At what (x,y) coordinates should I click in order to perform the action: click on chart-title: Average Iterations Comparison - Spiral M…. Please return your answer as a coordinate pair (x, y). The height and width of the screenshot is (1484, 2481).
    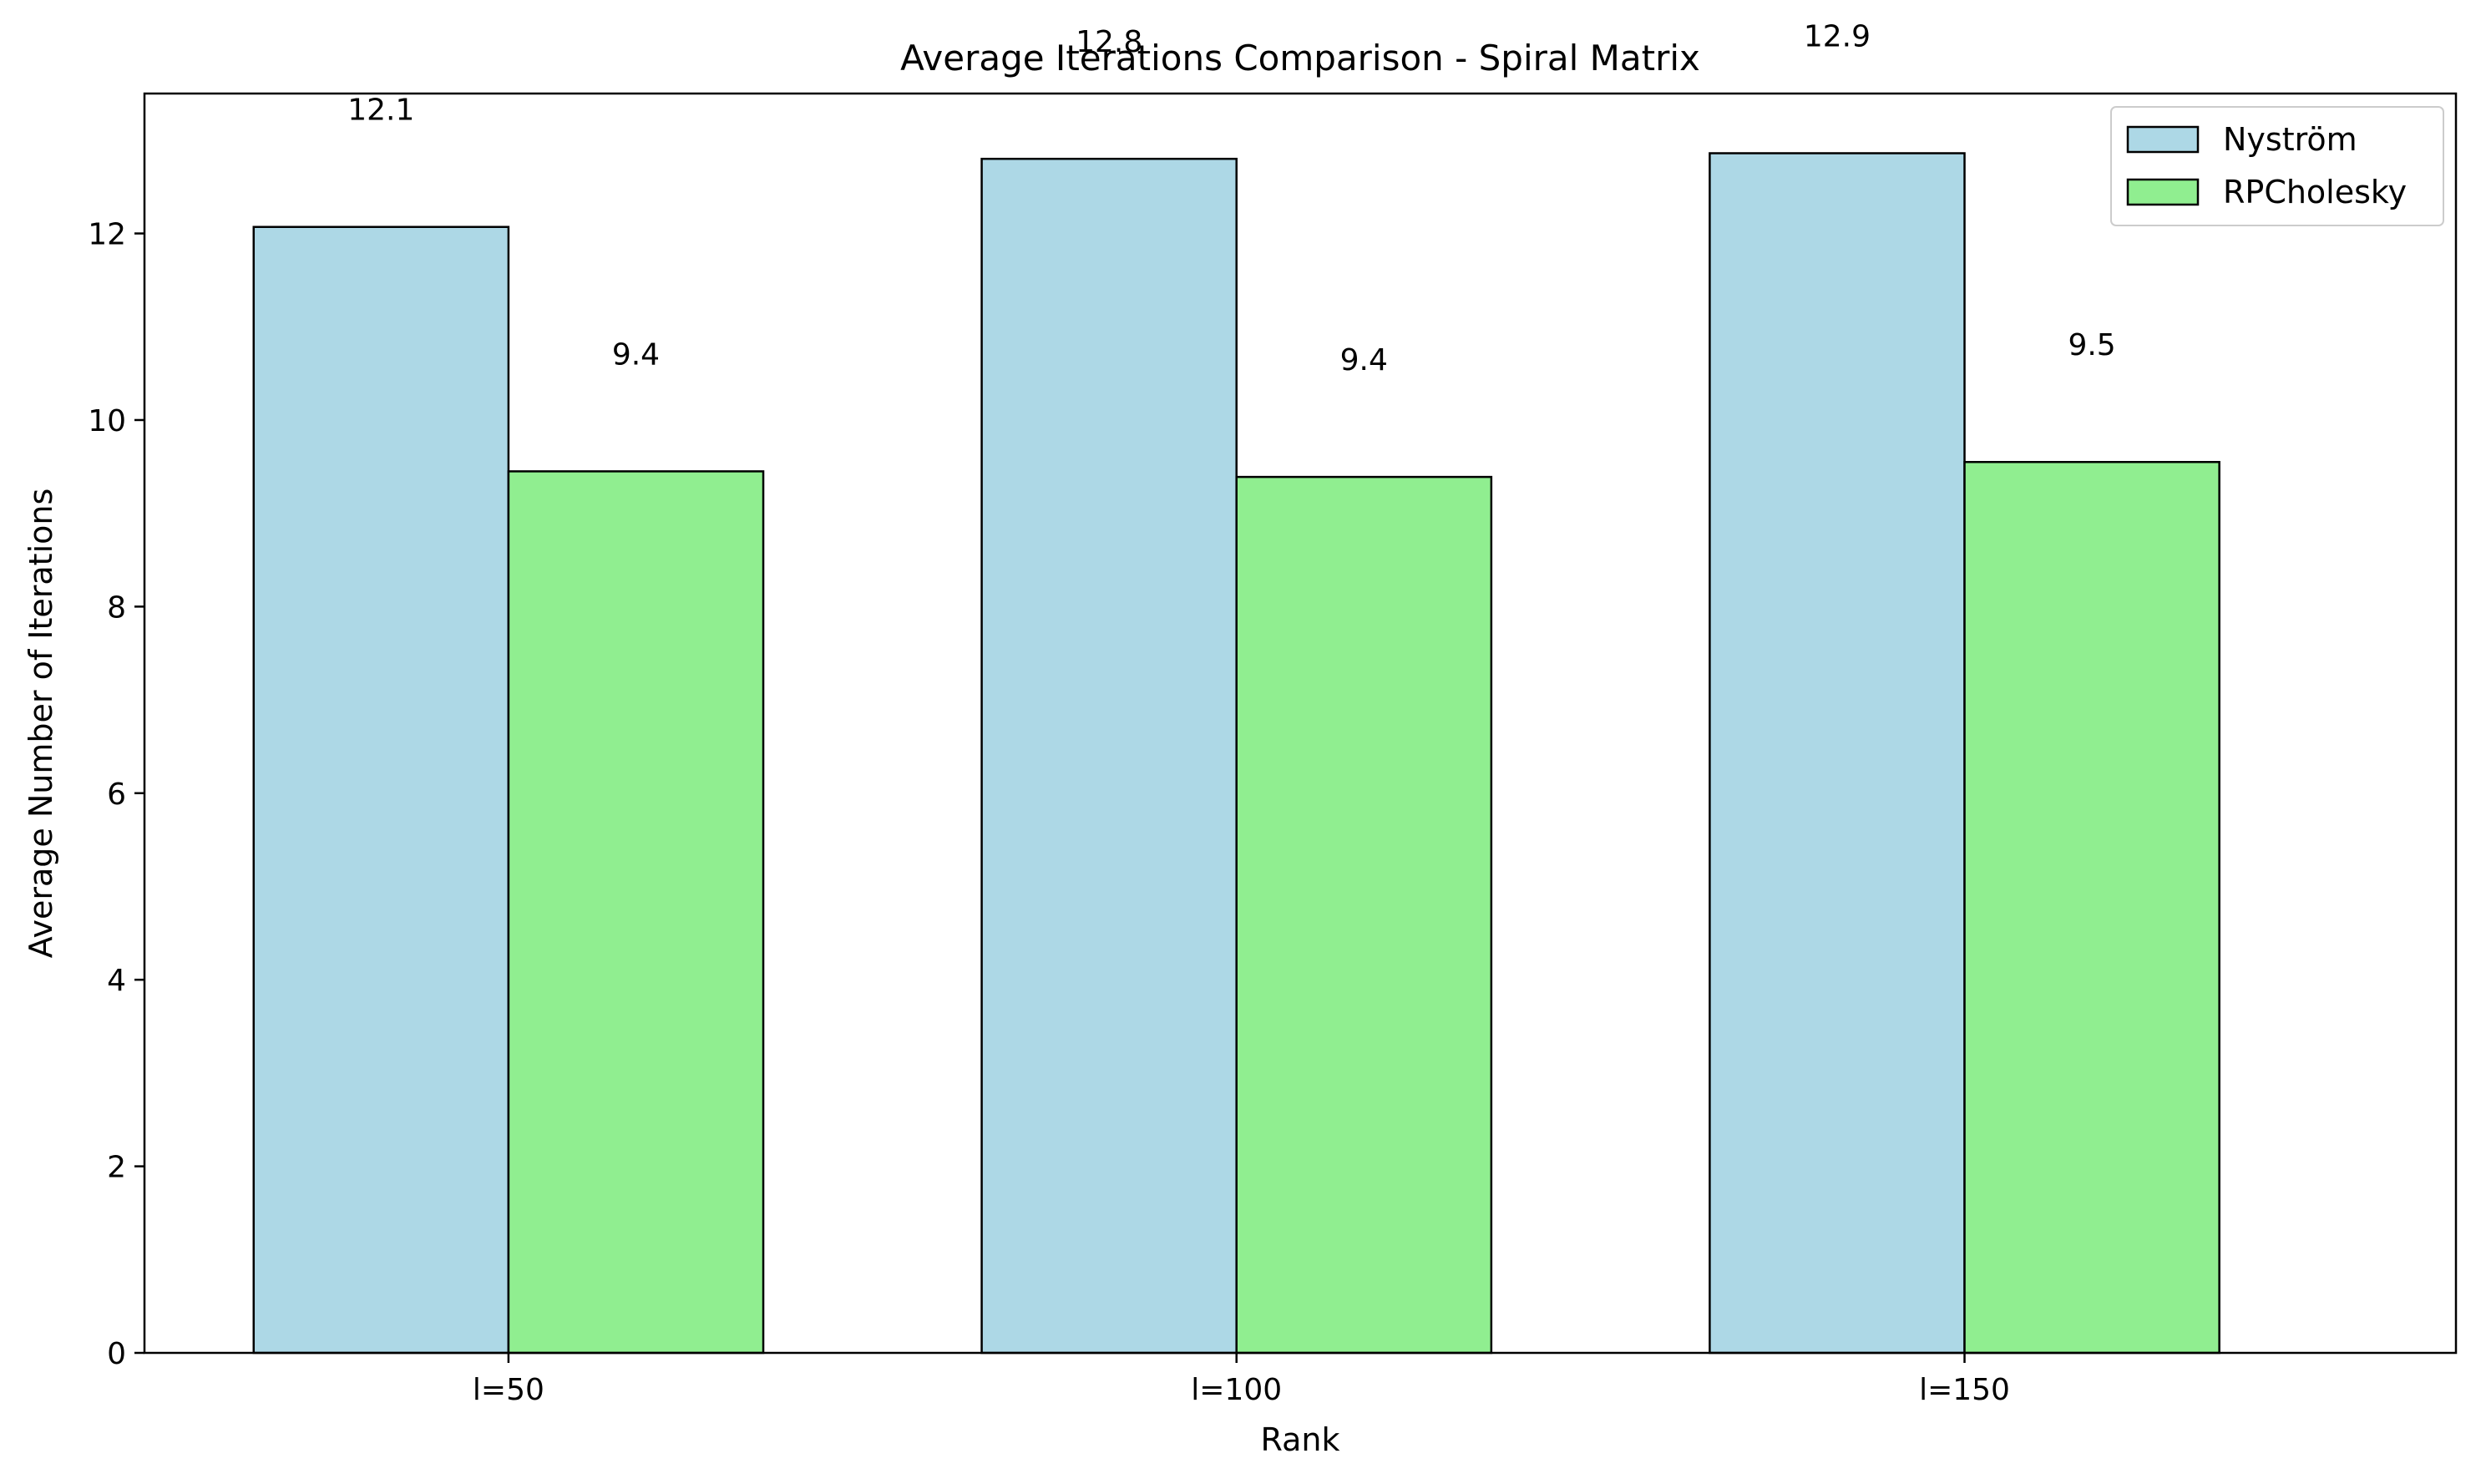
    Looking at the image, I should click on (1300, 59).